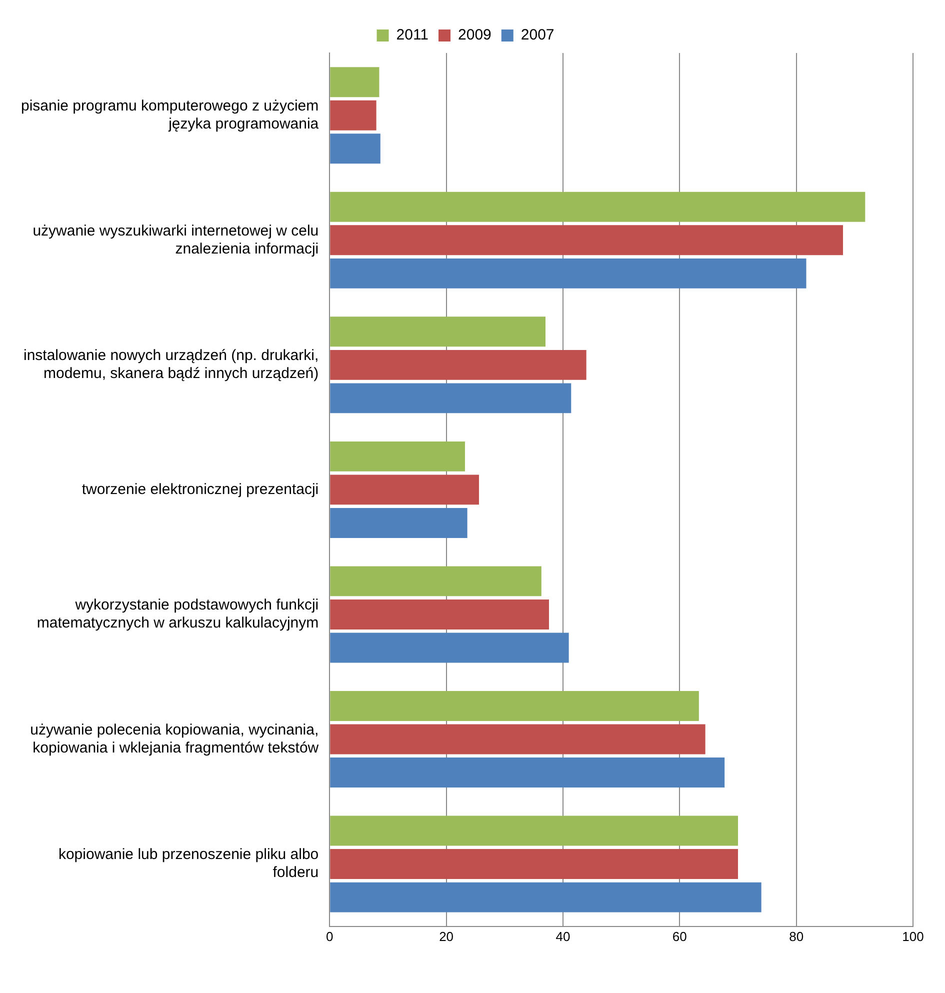 The image size is (945, 993). Describe the element at coordinates (170, 115) in the screenshot. I see `y-tick-label: pisanie programu komputerowego z użyciem języka programowania` at that location.